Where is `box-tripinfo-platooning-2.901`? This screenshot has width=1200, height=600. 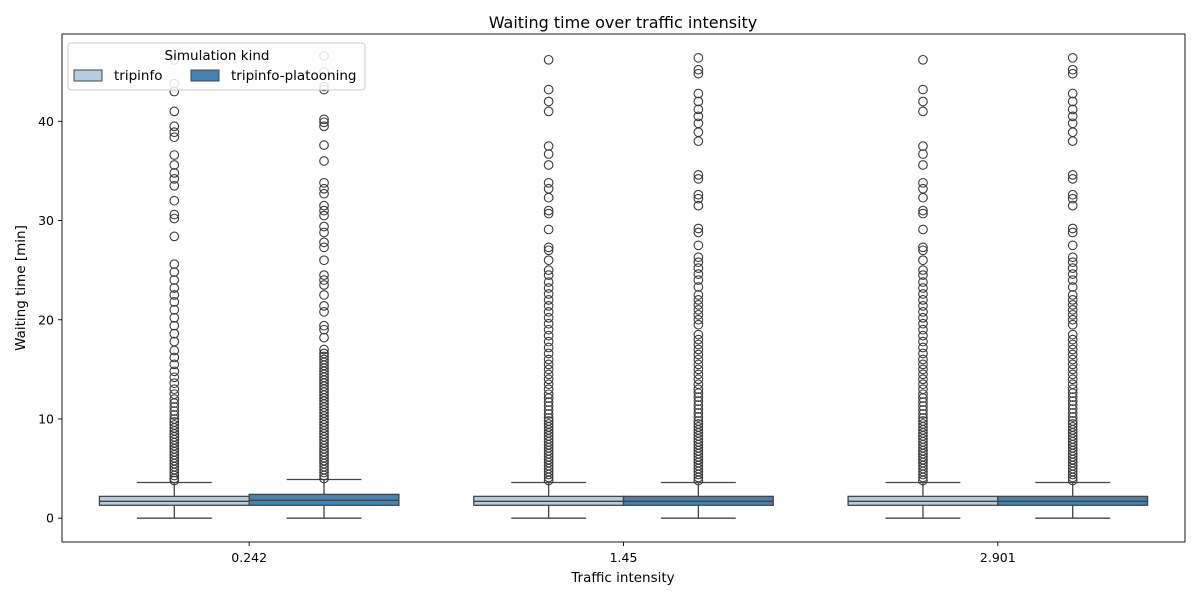 box-tripinfo-platooning-2.901 is located at coordinates (1073, 285).